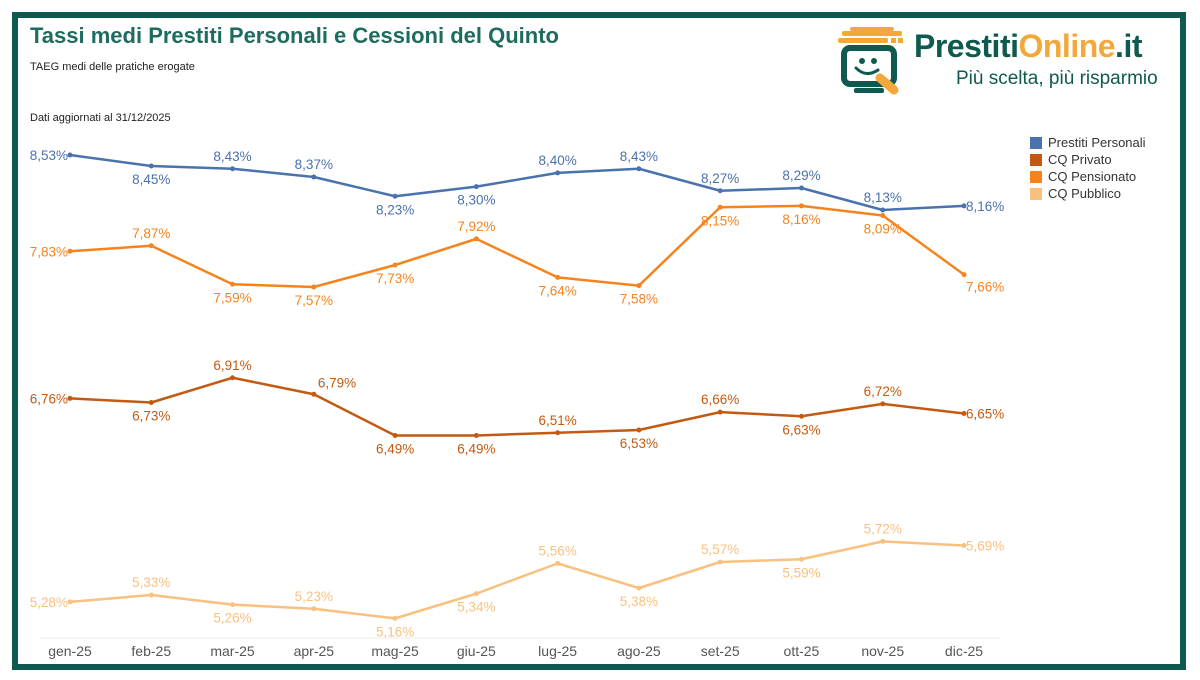  What do you see at coordinates (639, 299) in the screenshot?
I see `data-label: 7,58%` at bounding box center [639, 299].